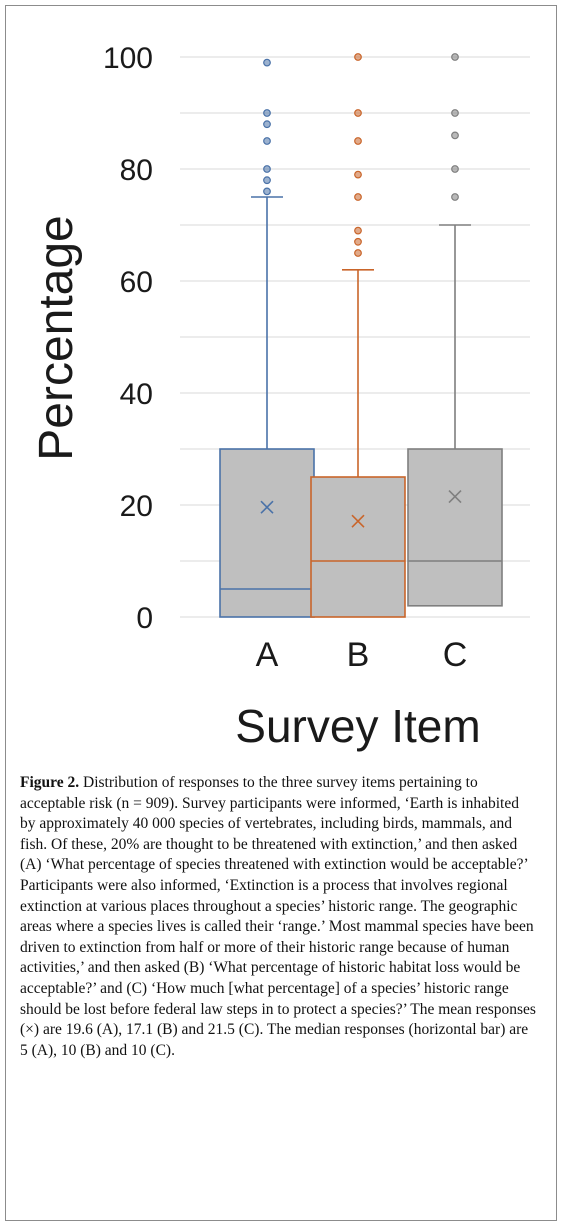 Image resolution: width=564 pixels, height=1227 pixels. What do you see at coordinates (358, 335) in the screenshot?
I see `box-b` at bounding box center [358, 335].